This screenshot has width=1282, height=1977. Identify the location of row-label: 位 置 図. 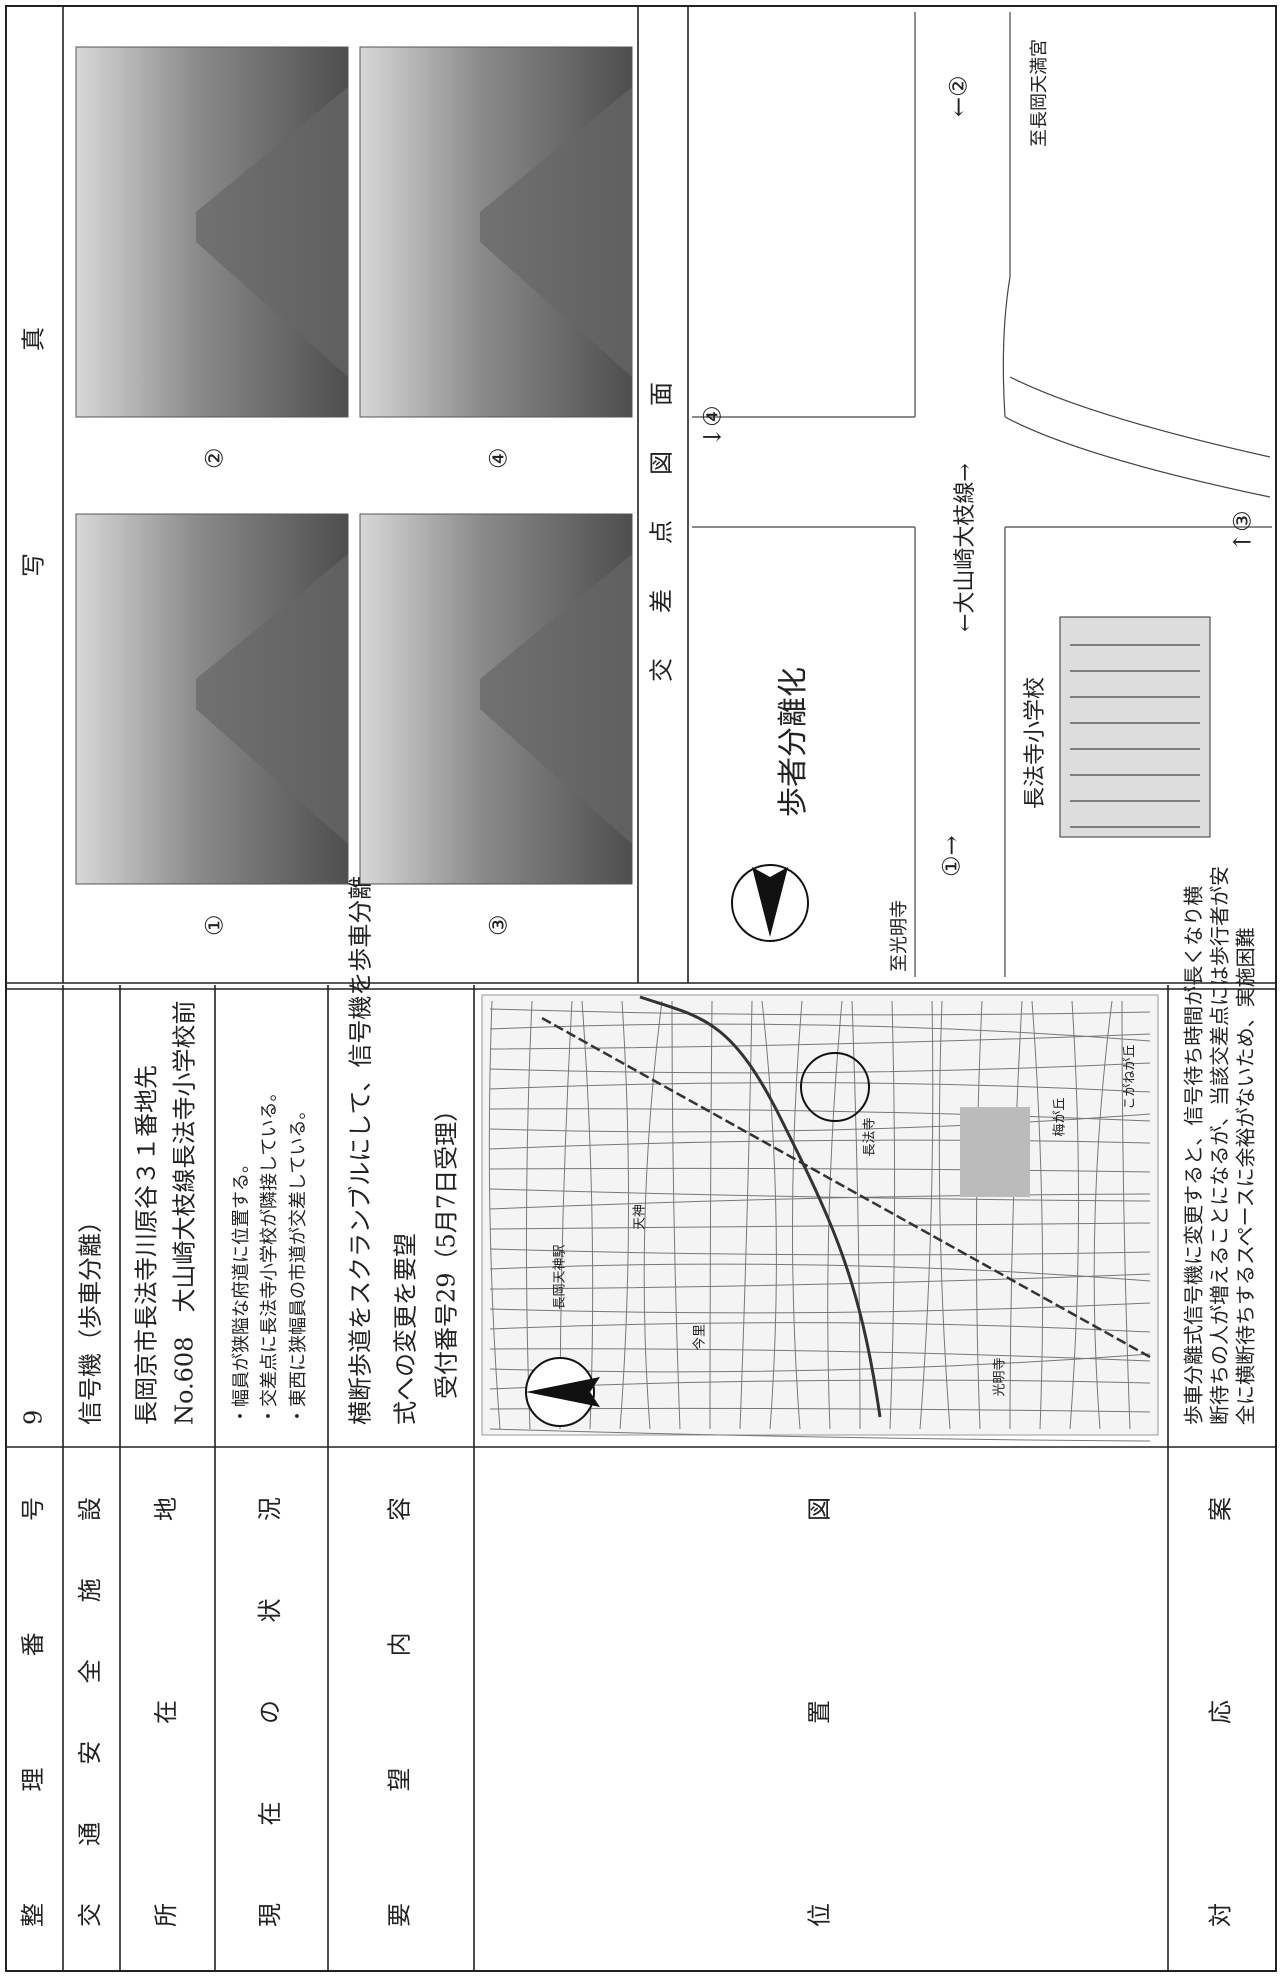
(820, 1712).